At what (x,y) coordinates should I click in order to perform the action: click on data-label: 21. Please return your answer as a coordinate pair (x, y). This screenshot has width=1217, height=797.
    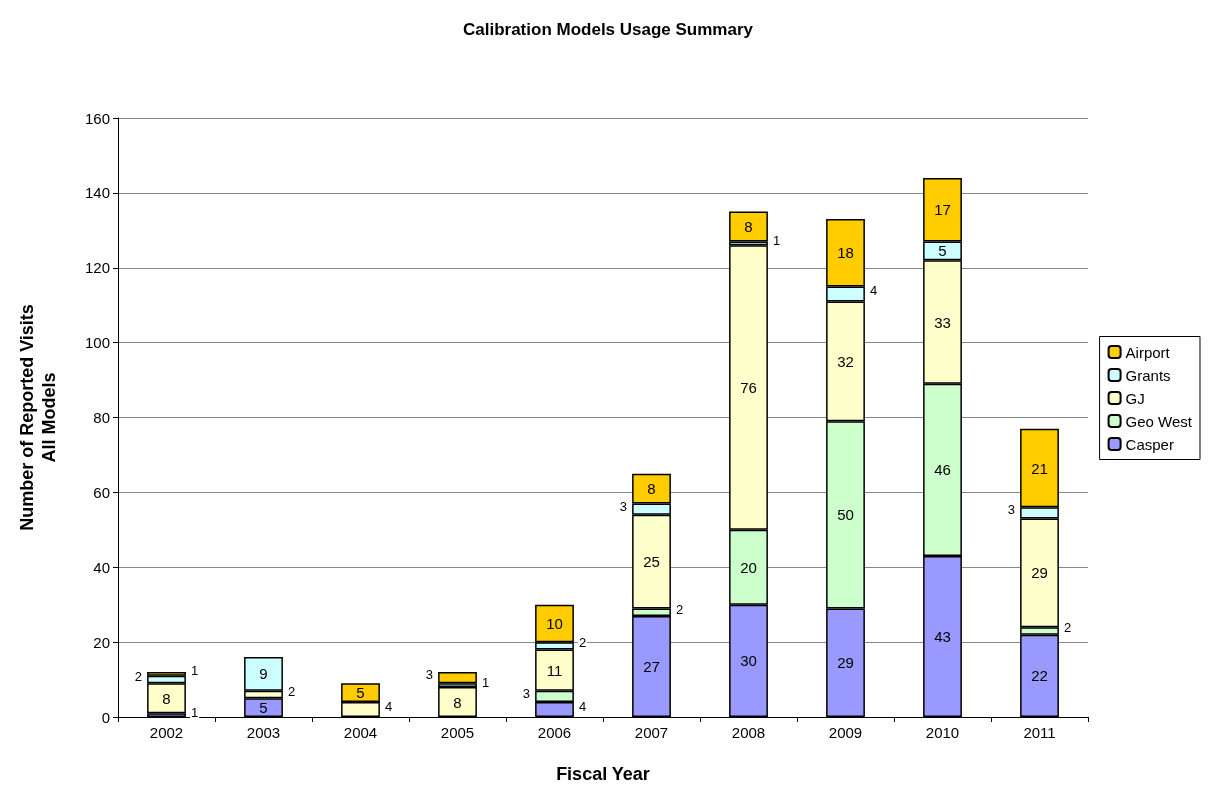
    Looking at the image, I should click on (1039, 468).